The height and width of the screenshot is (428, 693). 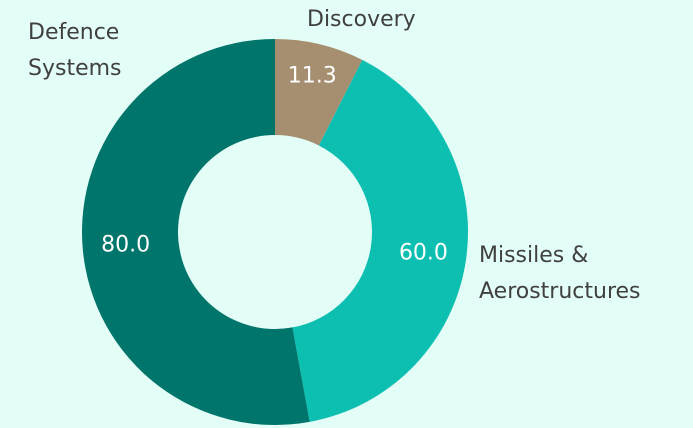 What do you see at coordinates (125, 245) in the screenshot?
I see `value-label: 80.0` at bounding box center [125, 245].